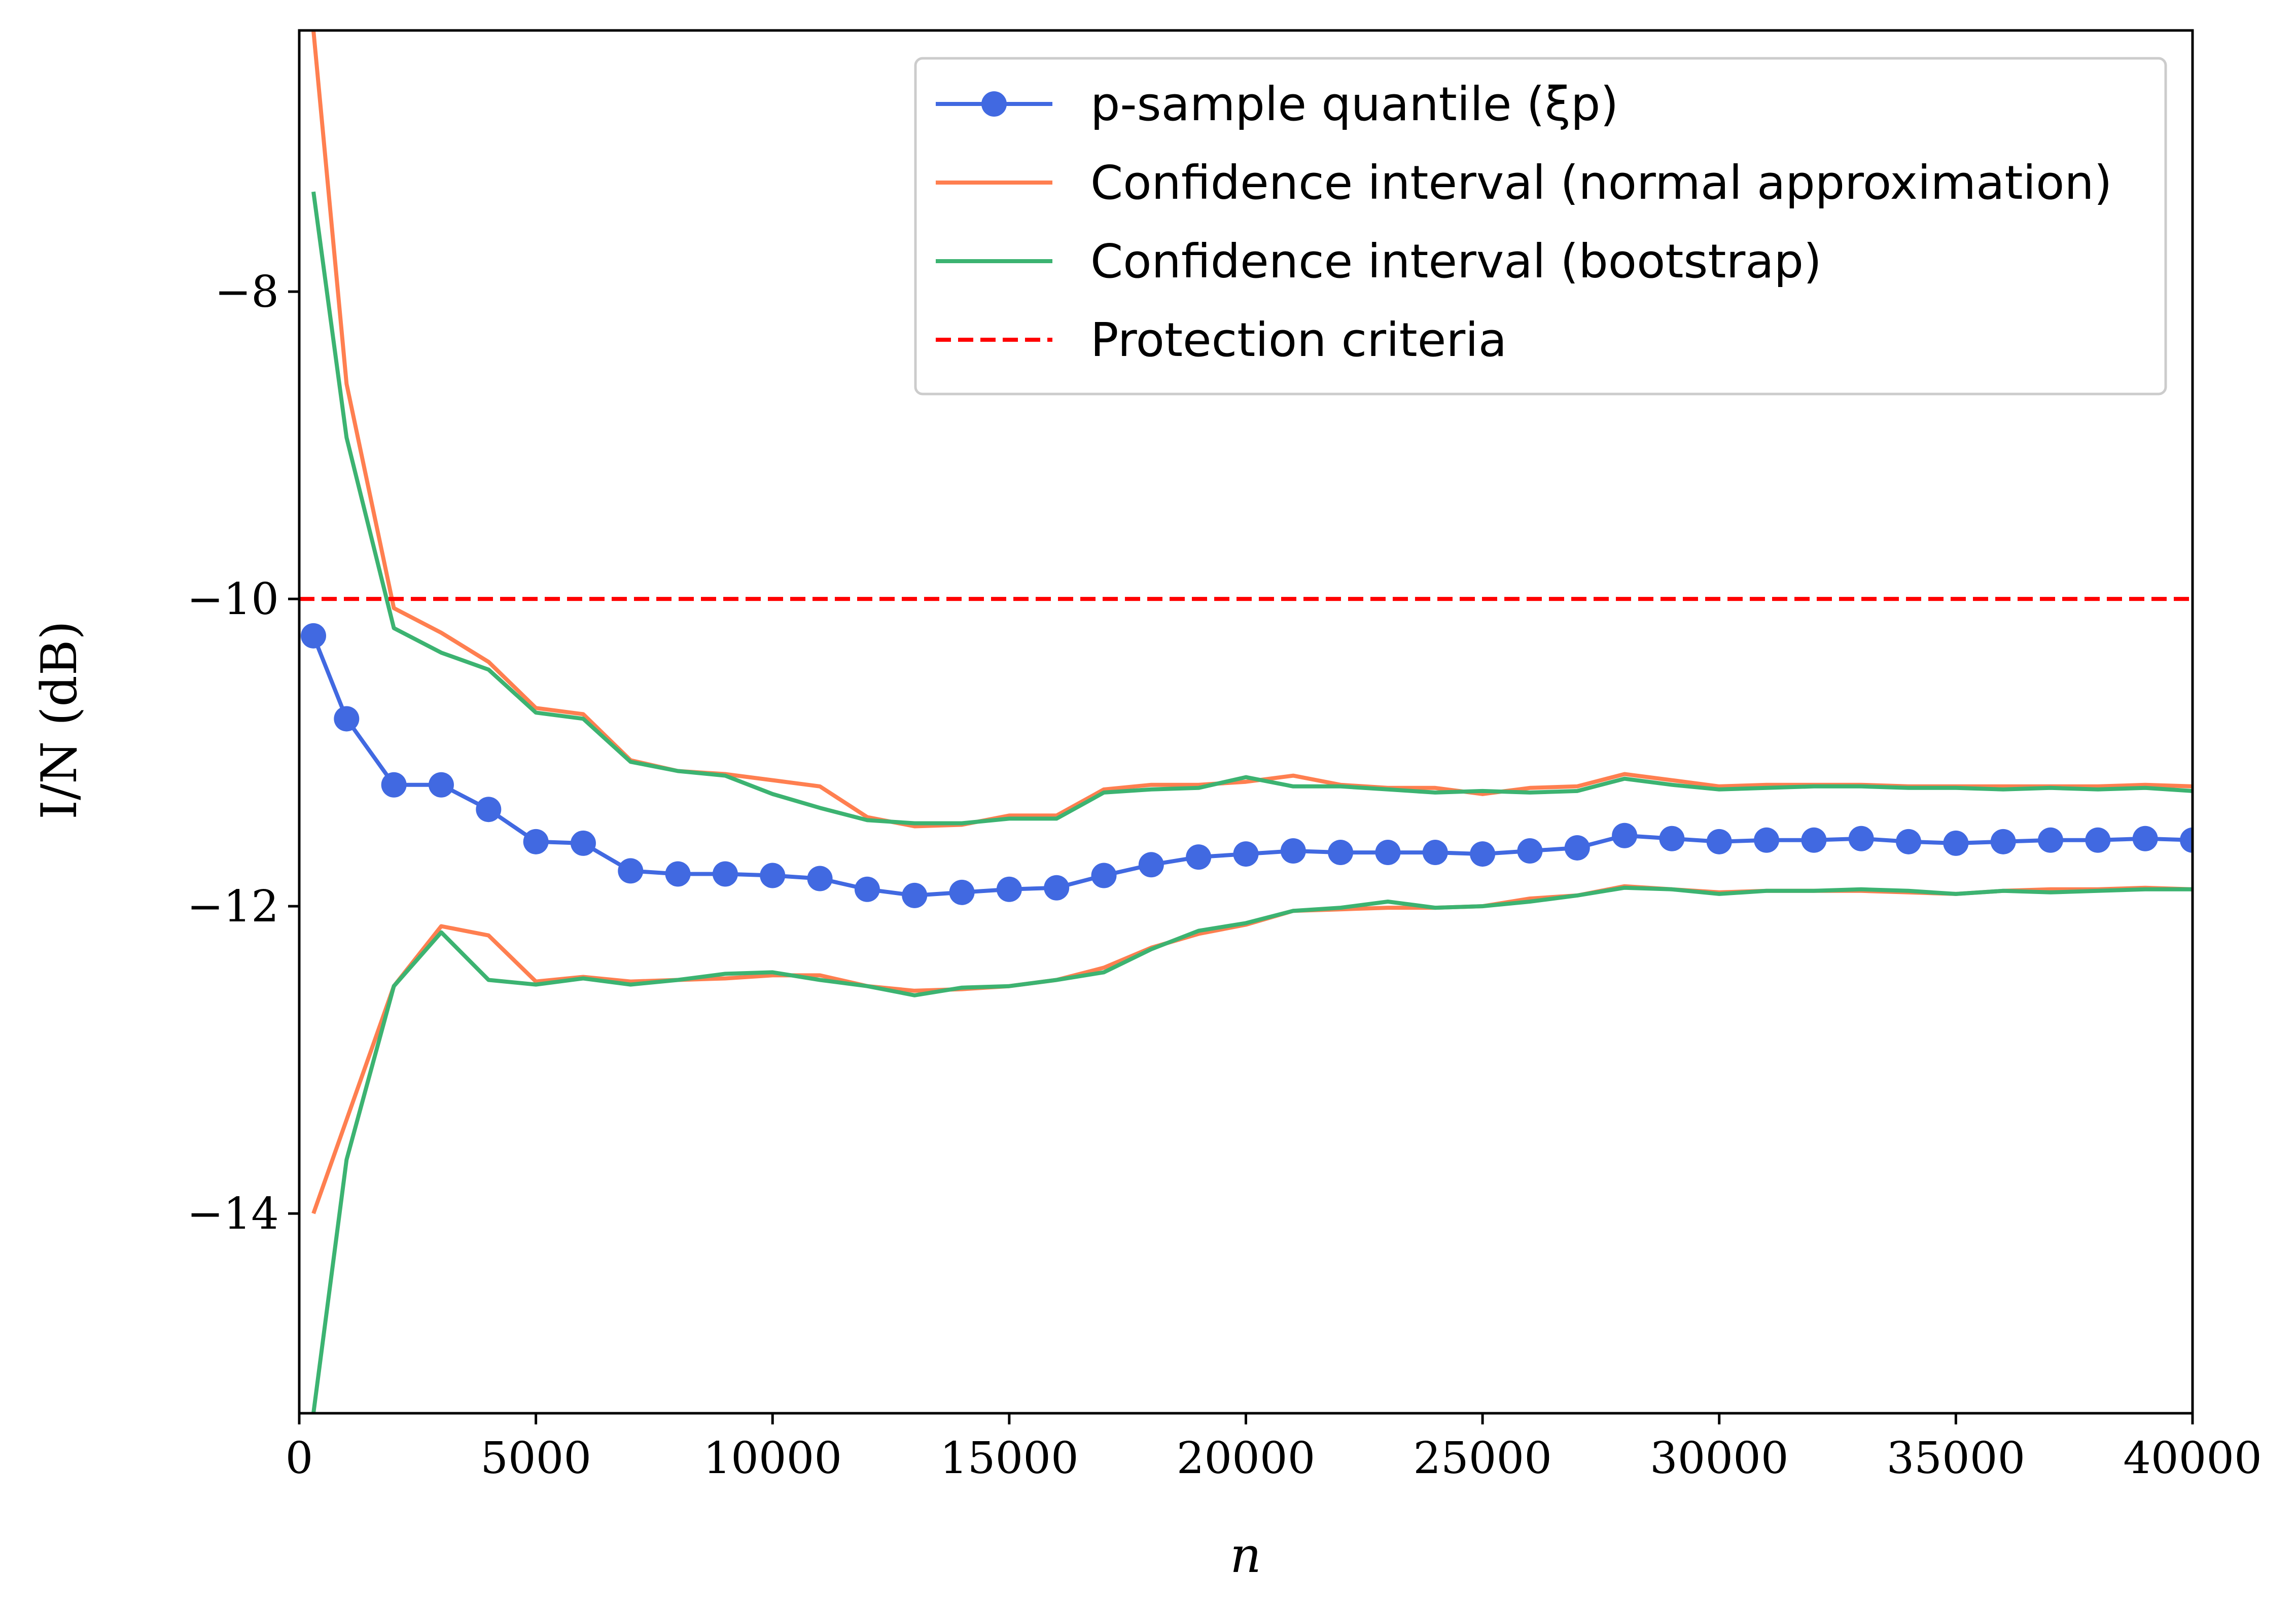  I want to click on y-axis: −8 −10 −12 −14, so click(243, 753).